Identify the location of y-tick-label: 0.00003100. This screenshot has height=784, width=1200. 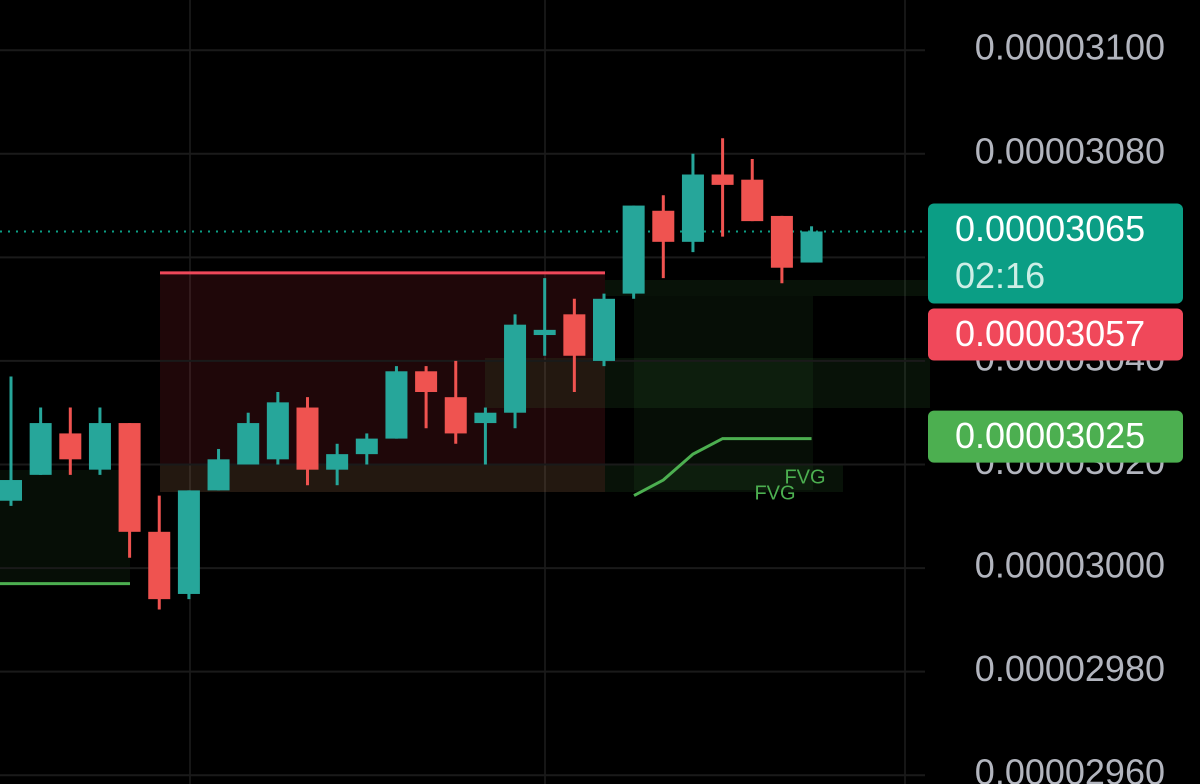
(1070, 47).